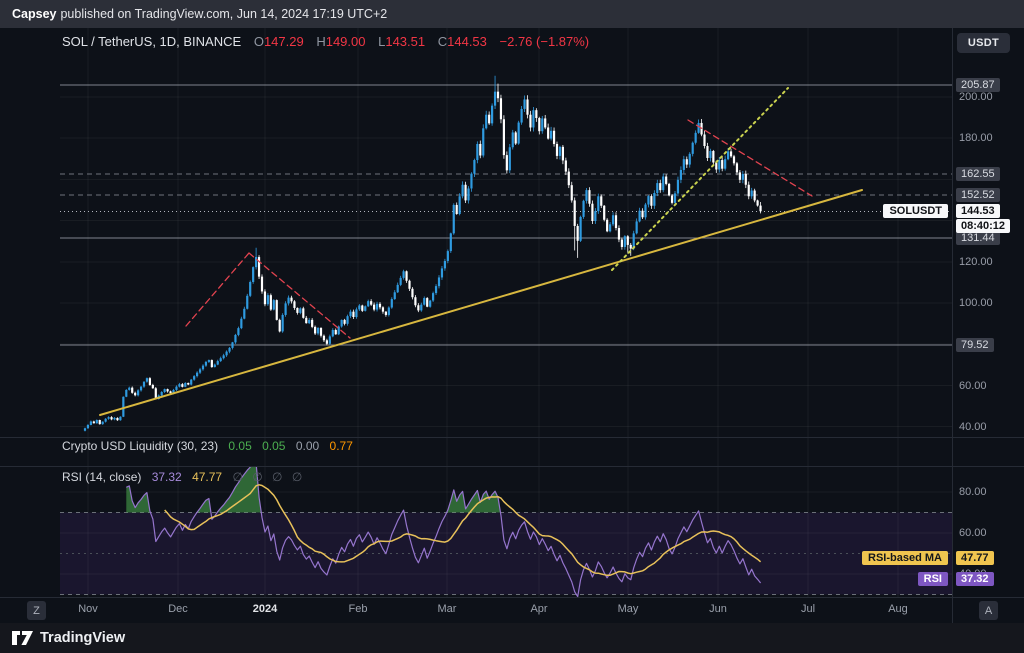 The image size is (1024, 653). I want to click on adjust-scale-button: A, so click(988, 610).